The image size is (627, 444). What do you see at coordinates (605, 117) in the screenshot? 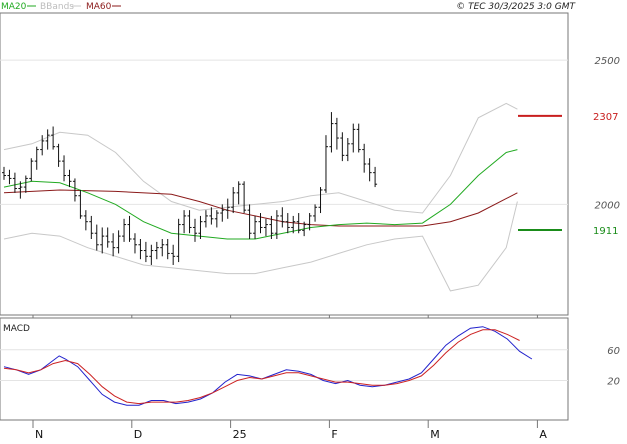
I see `resistance-label: 2307` at bounding box center [605, 117].